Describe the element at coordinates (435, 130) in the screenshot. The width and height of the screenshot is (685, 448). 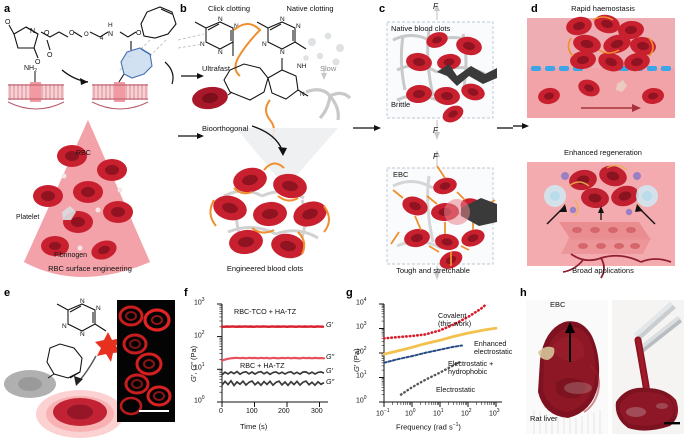
I see `force-label-mid: F` at that location.